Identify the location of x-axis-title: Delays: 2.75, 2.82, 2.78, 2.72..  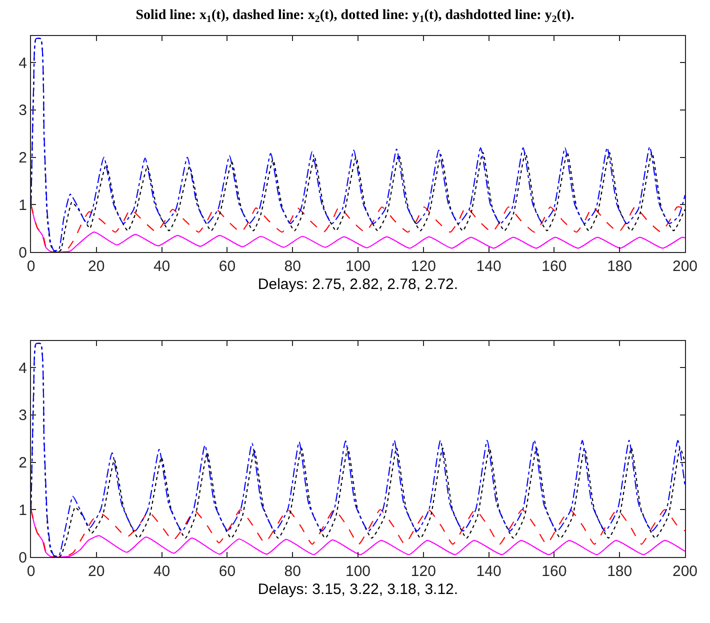
(358, 284).